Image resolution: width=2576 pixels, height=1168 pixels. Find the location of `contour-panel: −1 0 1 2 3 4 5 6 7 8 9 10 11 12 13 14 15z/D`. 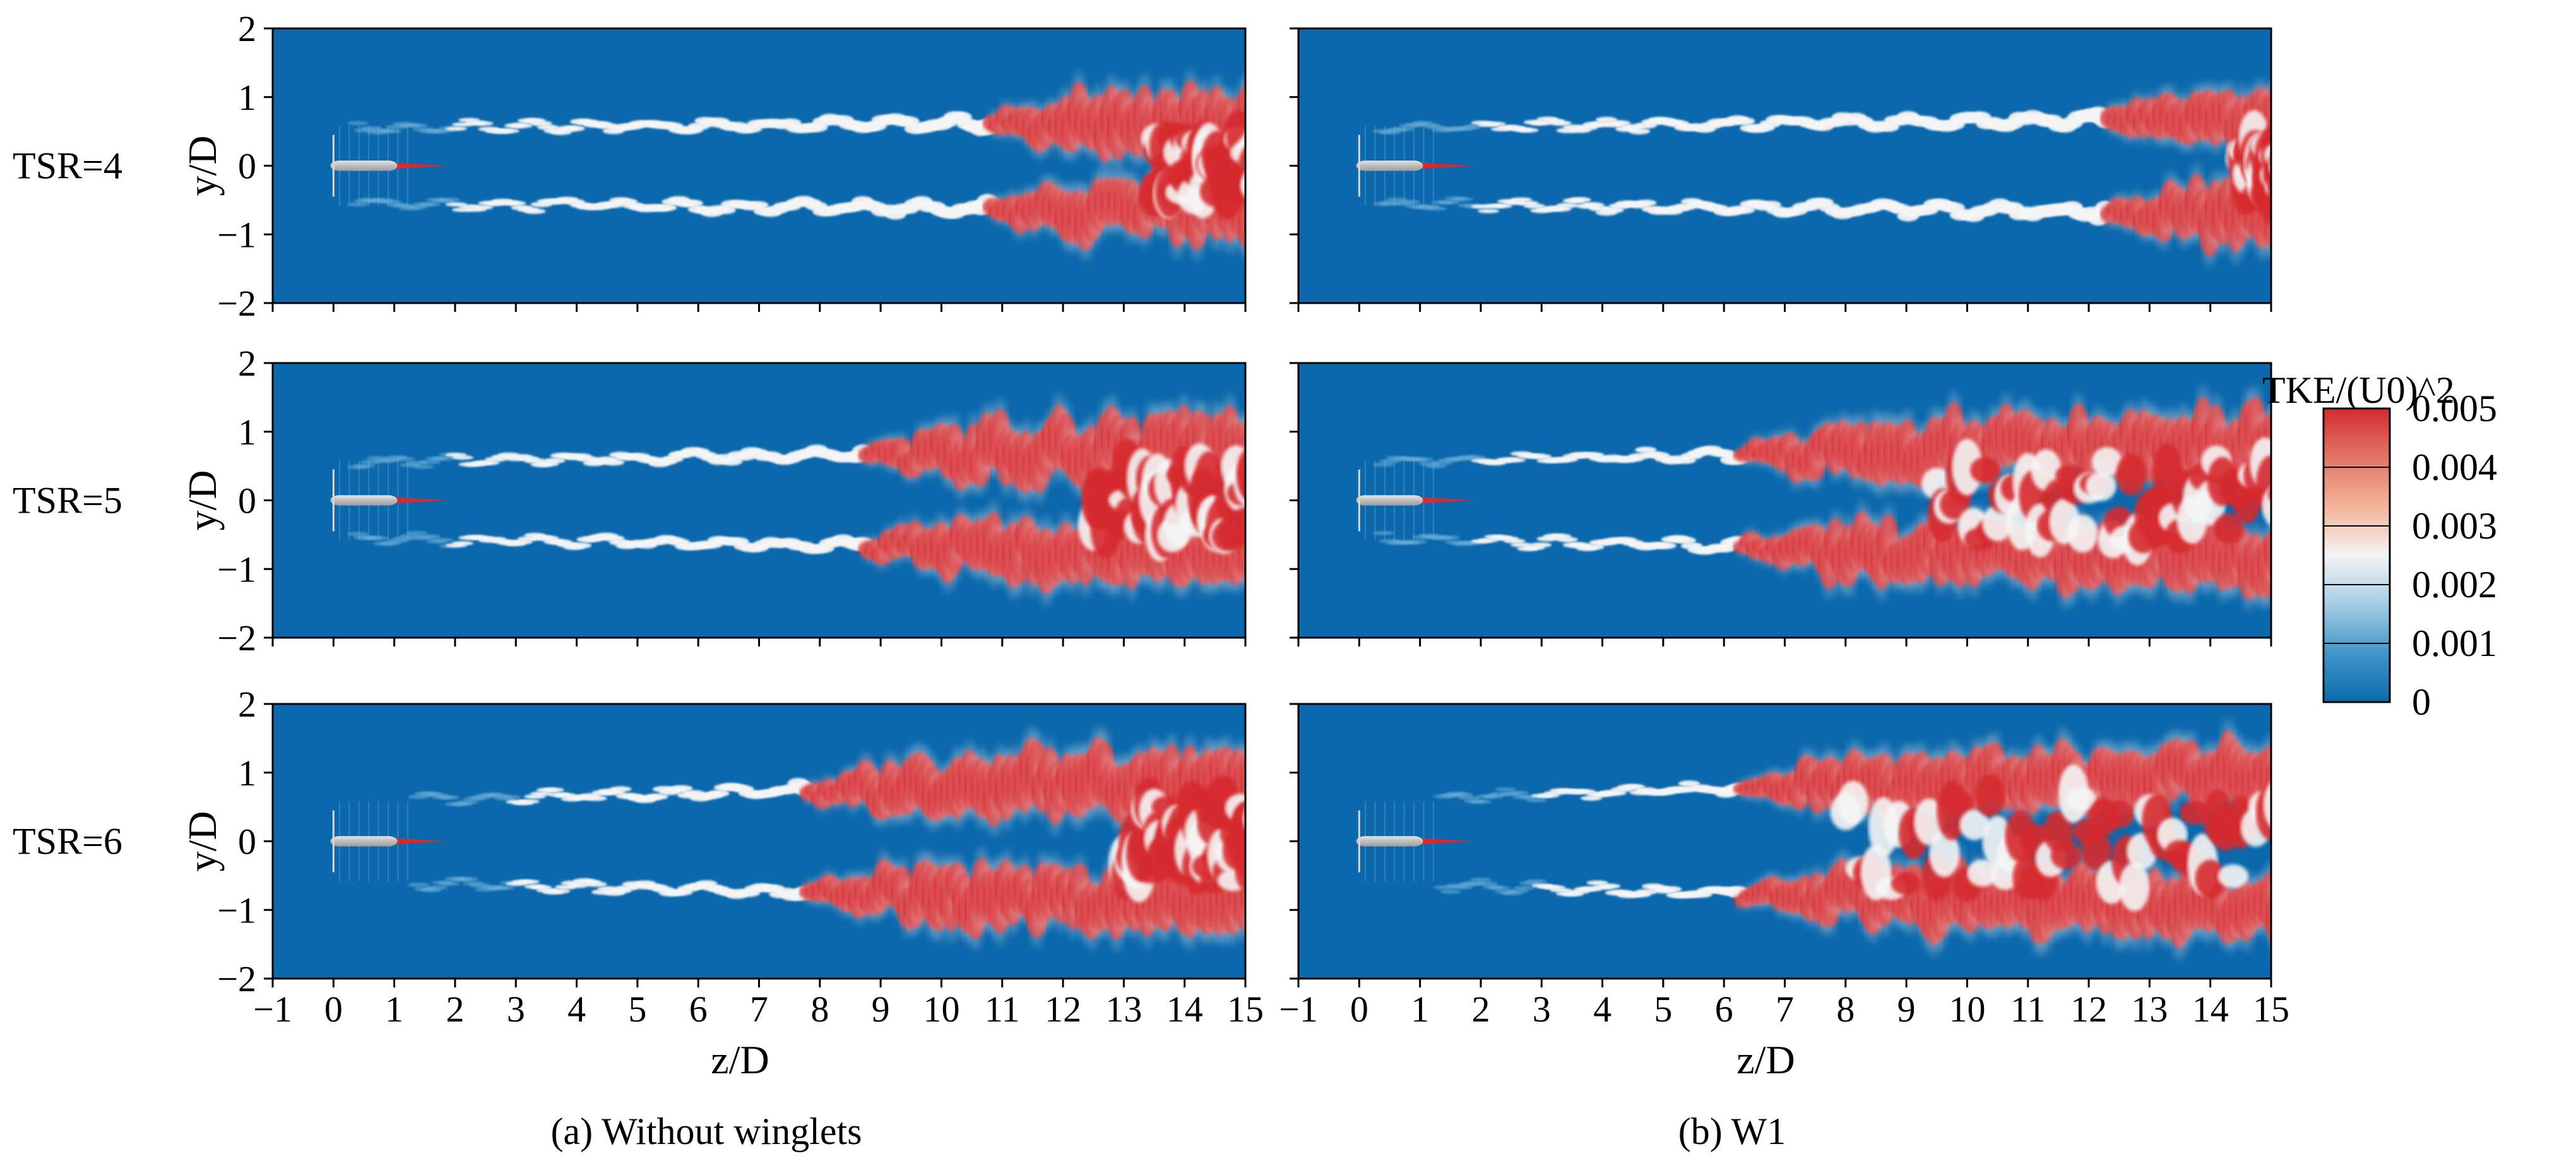

contour-panel: −1 0 1 2 3 4 5 6 7 8 9 10 11 12 13 14 15z/D is located at coordinates (1794, 892).